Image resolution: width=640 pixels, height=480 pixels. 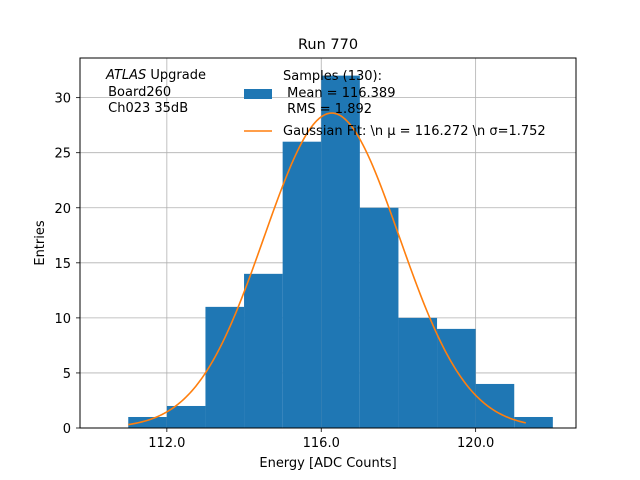 I want to click on y-axis-label: Entries, so click(x=40, y=243).